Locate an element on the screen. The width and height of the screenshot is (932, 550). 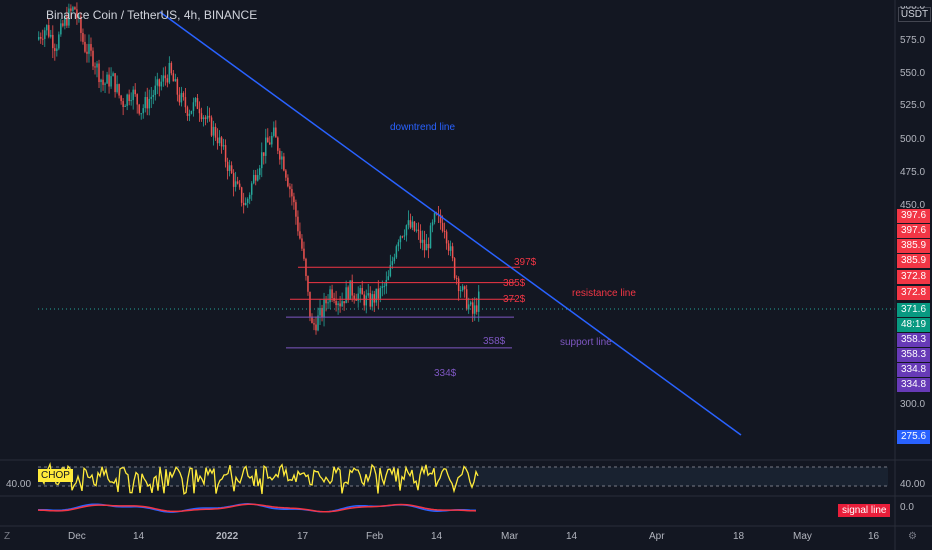
currency-label: USDT is located at coordinates (914, 14).